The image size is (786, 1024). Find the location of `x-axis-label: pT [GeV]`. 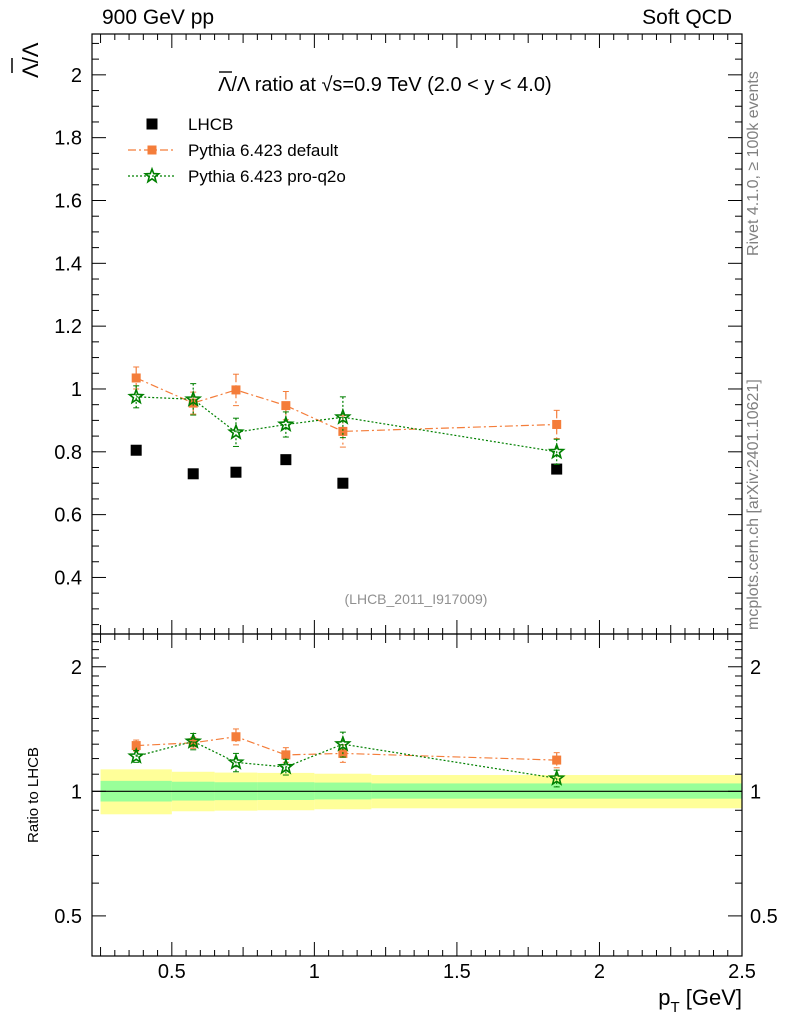

x-axis-label: pT [GeV] is located at coordinates (700, 1000).